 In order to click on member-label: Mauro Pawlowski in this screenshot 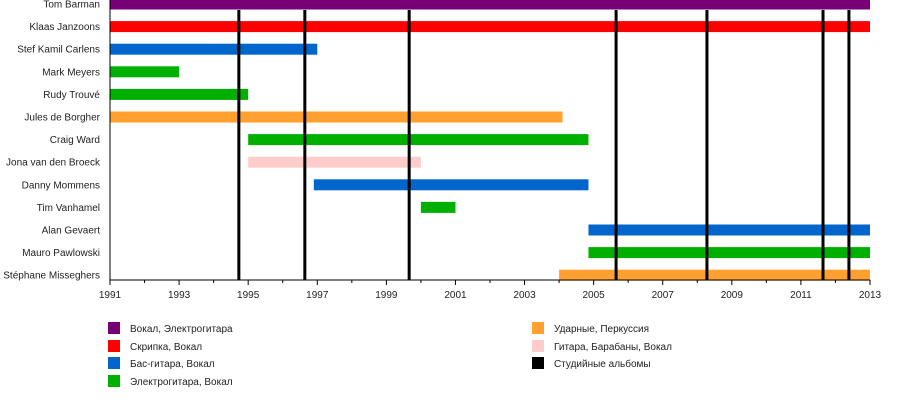, I will do `click(61, 253)`.